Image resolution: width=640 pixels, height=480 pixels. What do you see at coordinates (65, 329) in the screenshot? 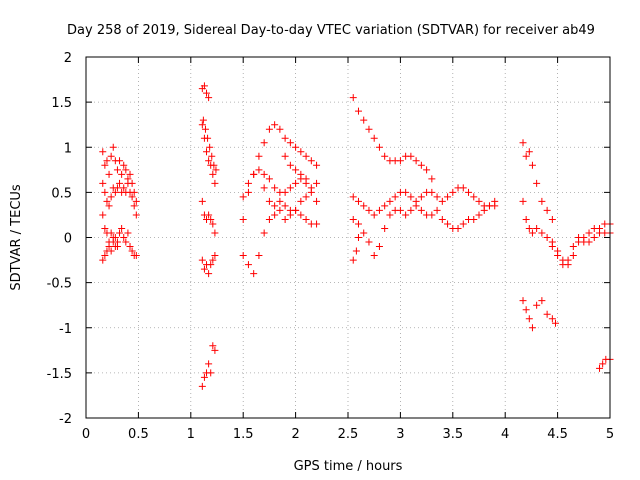
I see `y-tick-label: -1` at bounding box center [65, 329].